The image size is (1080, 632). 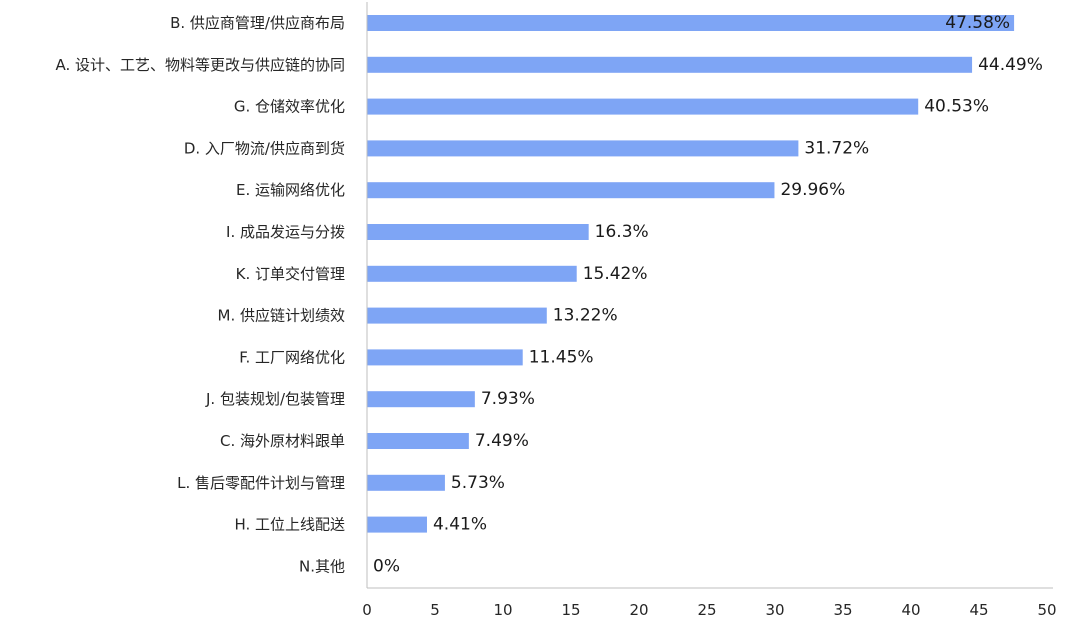 I want to click on category-label: B. 供应商管理/供应商布局, so click(x=257, y=23).